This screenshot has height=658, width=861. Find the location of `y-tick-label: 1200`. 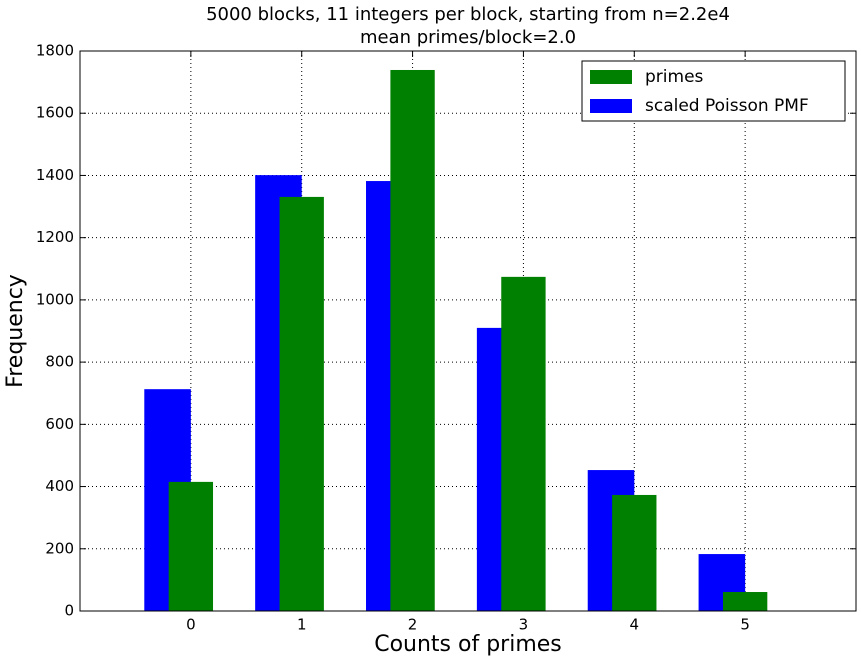

y-tick-label: 1200 is located at coordinates (55, 237).